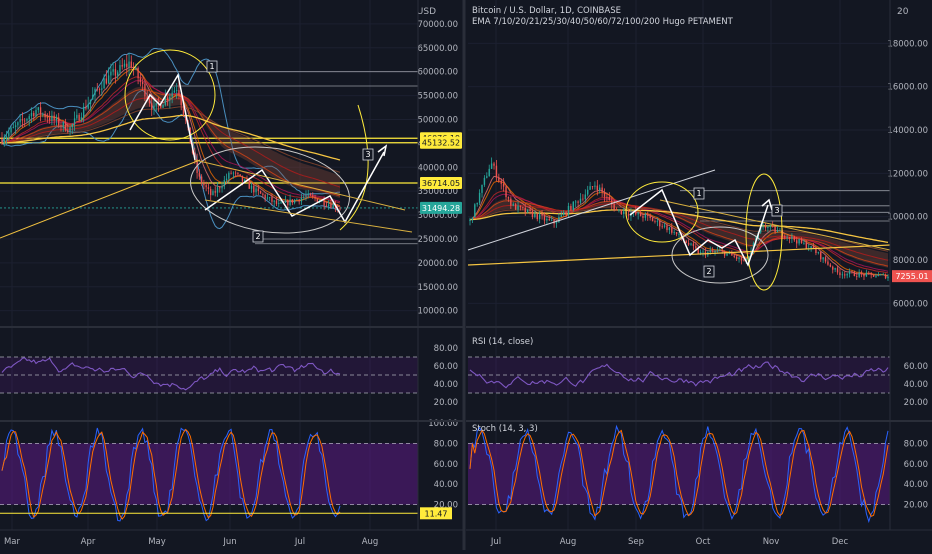 This screenshot has width=932, height=554. Describe the element at coordinates (426, 12) in the screenshot. I see `left-currency-label: USD` at that location.